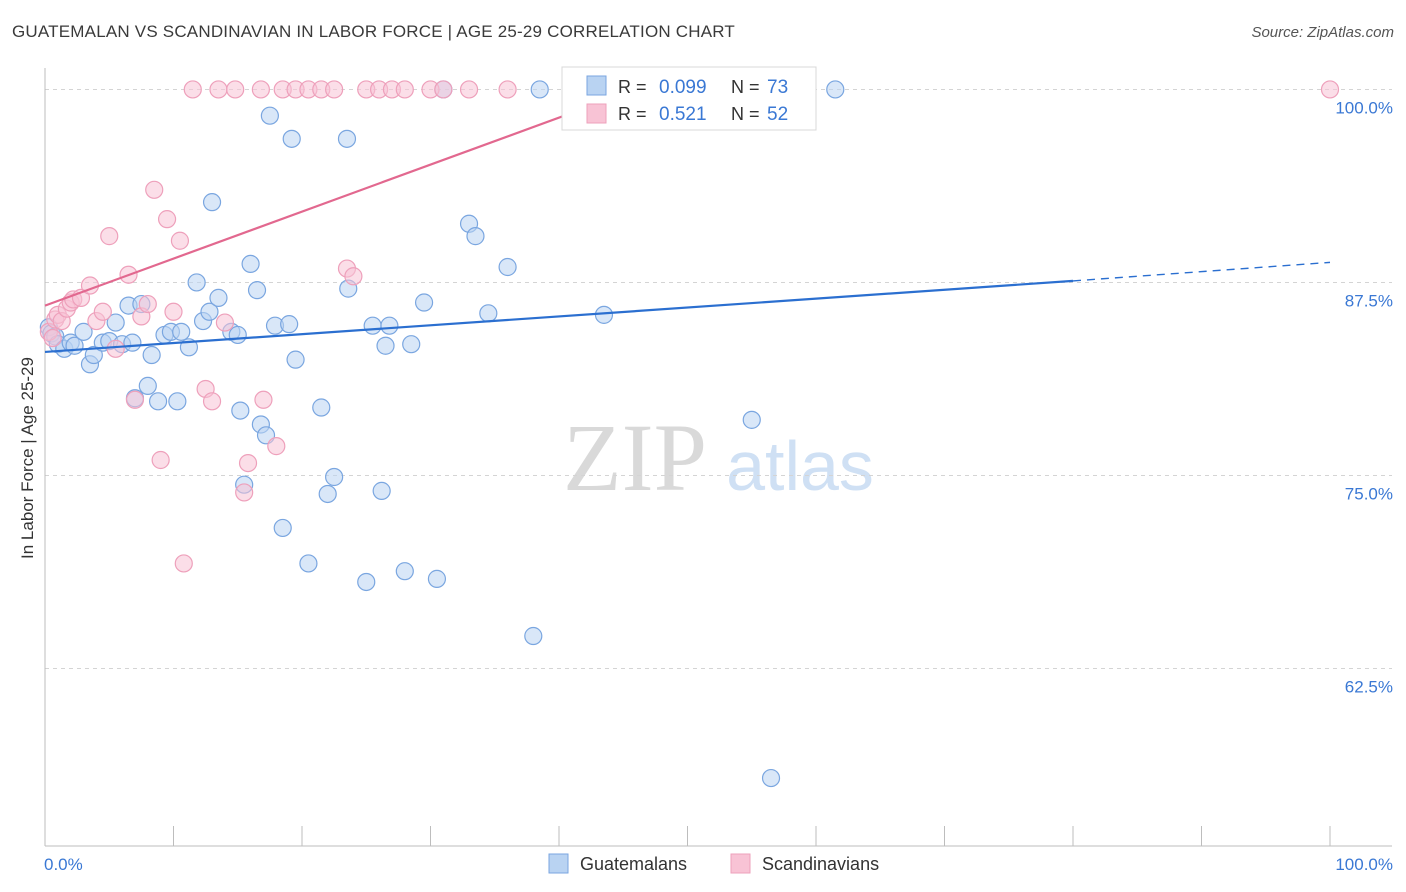 The width and height of the screenshot is (1406, 892). What do you see at coordinates (800, 466) in the screenshot?
I see `watermark-atlas: atlas` at bounding box center [800, 466].